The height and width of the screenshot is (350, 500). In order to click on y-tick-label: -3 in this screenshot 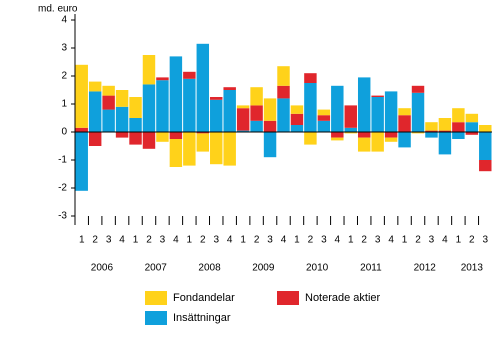, I will do `click(62, 216)`.